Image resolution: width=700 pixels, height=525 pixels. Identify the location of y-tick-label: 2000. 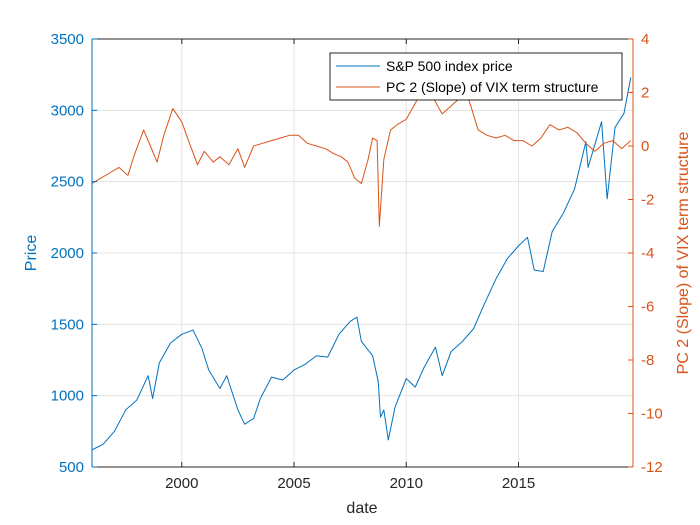
(67, 253).